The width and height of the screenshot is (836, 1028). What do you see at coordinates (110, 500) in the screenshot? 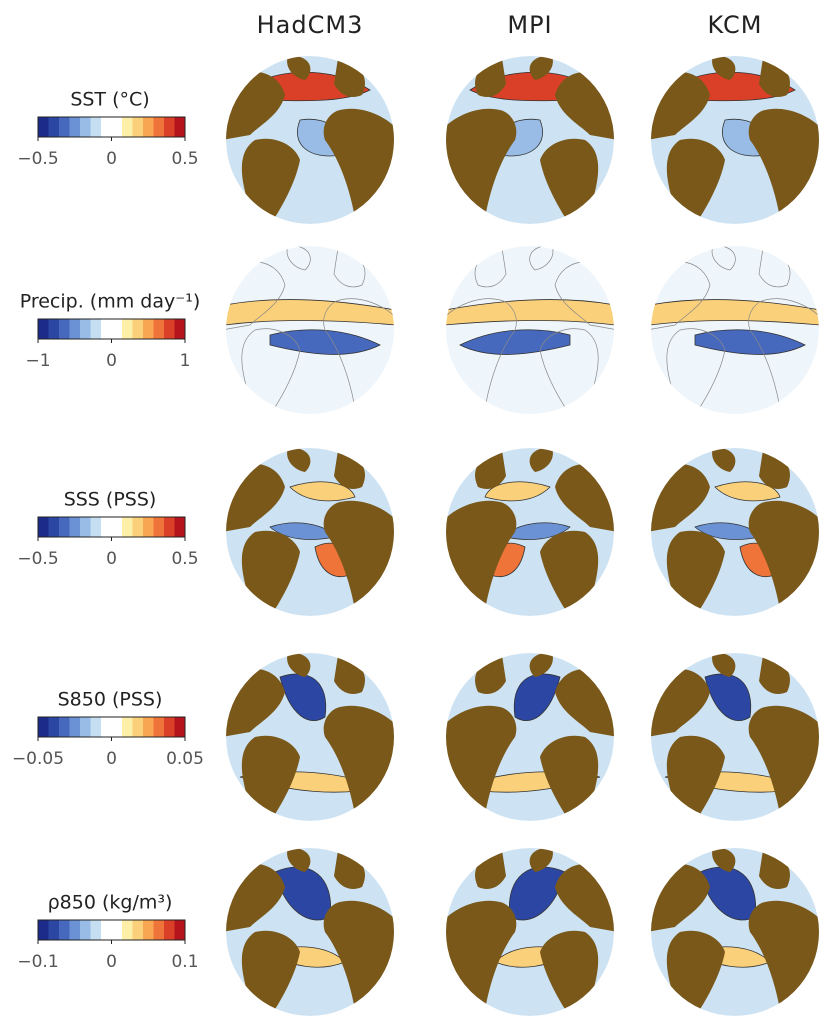
I see `row-label: SSS (PSS)` at bounding box center [110, 500].